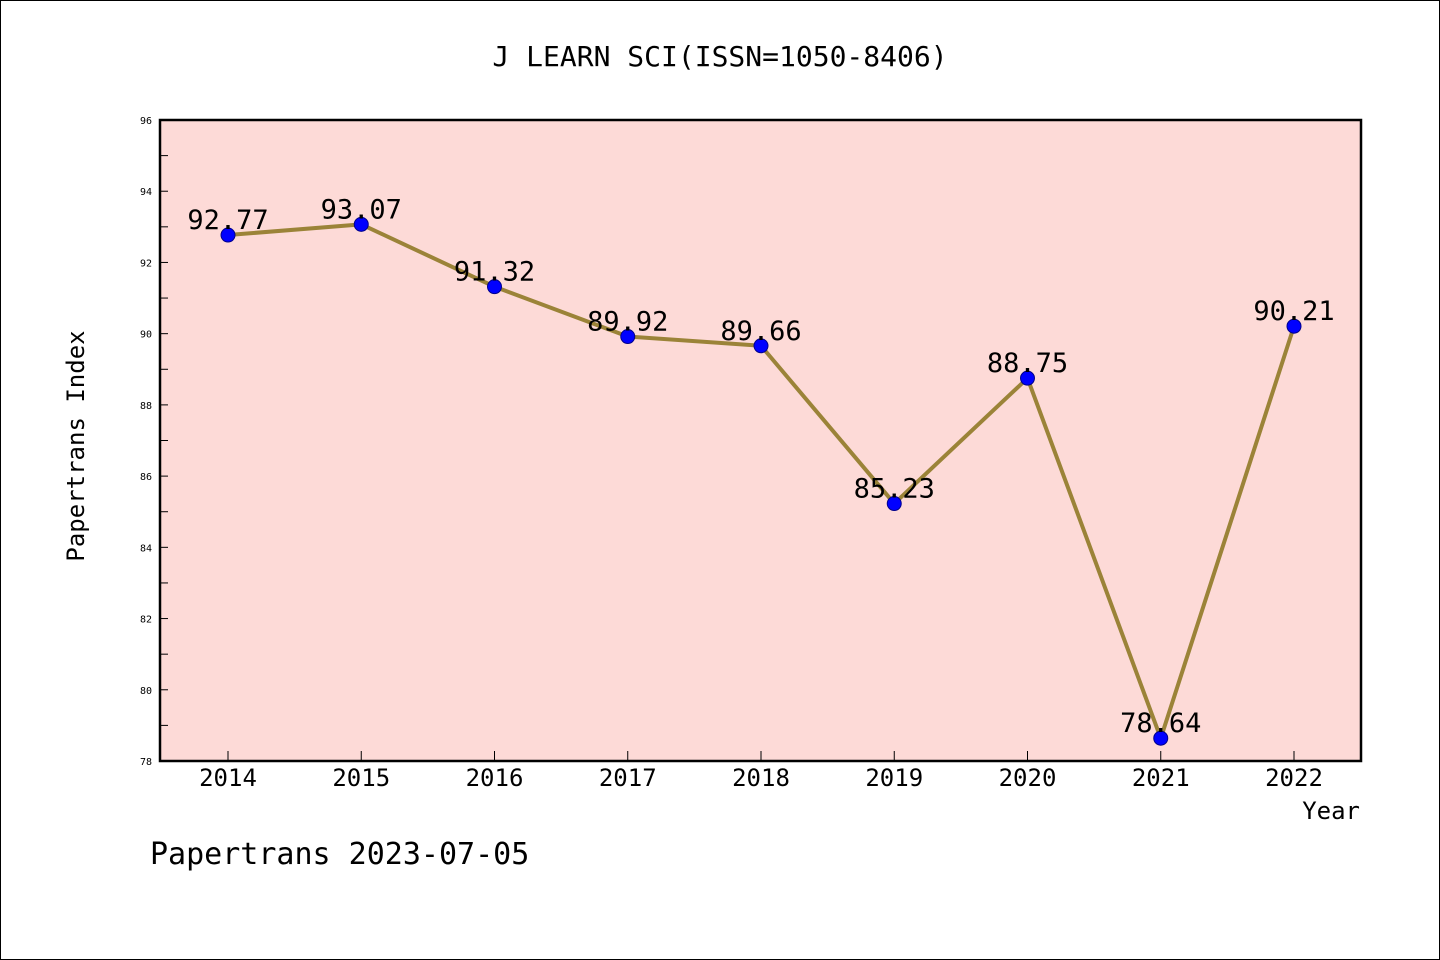 The height and width of the screenshot is (960, 1440). Describe the element at coordinates (146, 406) in the screenshot. I see `y-tick-label: 88` at that location.